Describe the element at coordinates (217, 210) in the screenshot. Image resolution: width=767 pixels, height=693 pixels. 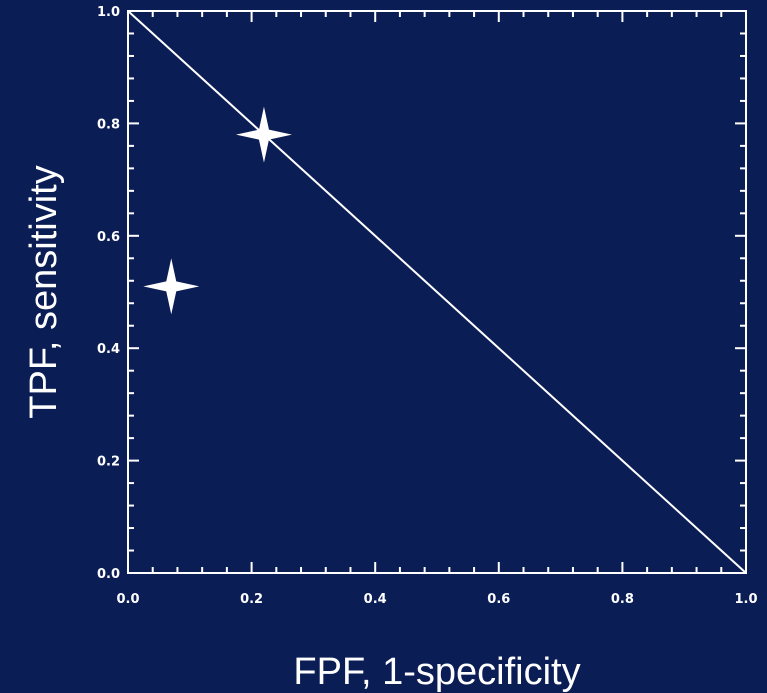
I see `data-points` at that location.